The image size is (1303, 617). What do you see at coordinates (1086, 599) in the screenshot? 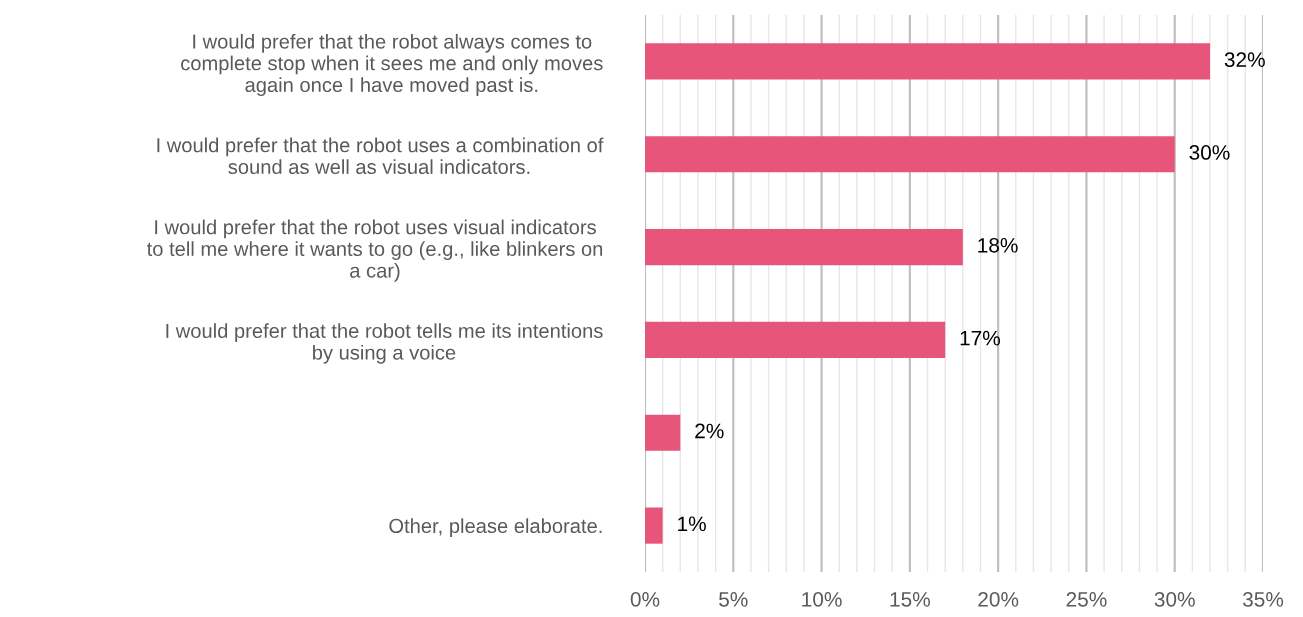
I see `x-tick-label: 25%` at bounding box center [1086, 599].